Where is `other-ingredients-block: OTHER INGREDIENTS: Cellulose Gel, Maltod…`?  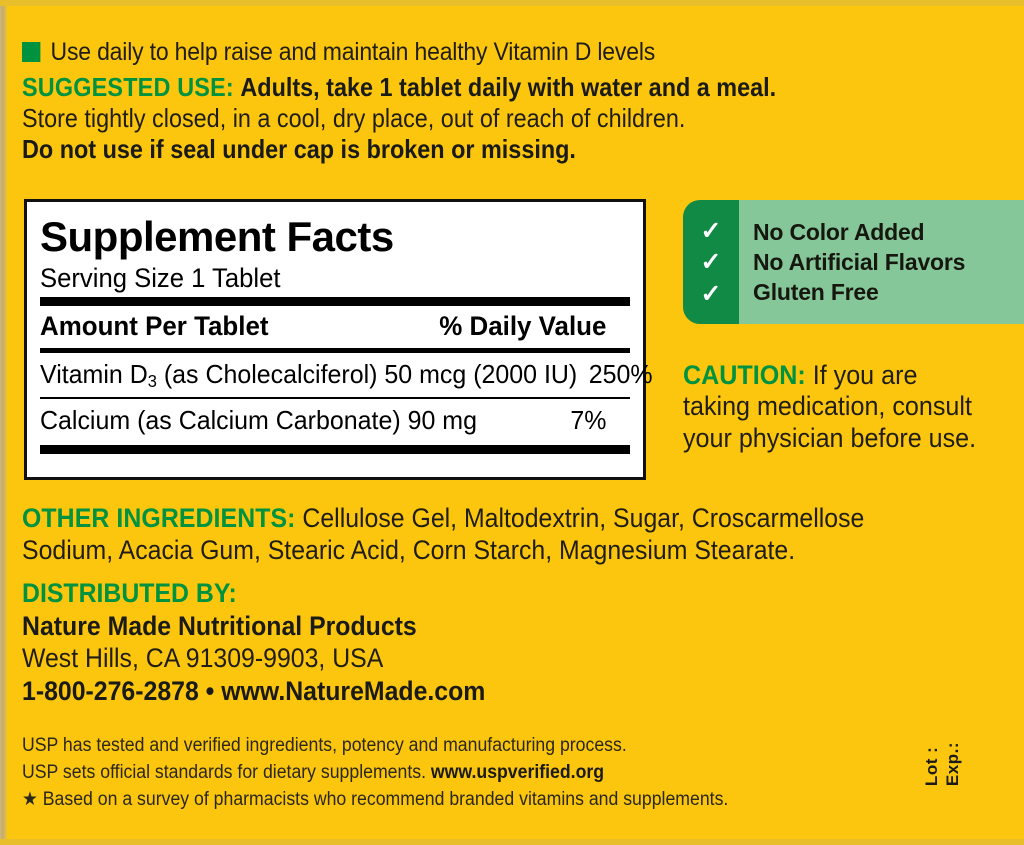
other-ingredients-block: OTHER INGREDIENTS: Cellulose Gel, Maltod… is located at coordinates (452, 534).